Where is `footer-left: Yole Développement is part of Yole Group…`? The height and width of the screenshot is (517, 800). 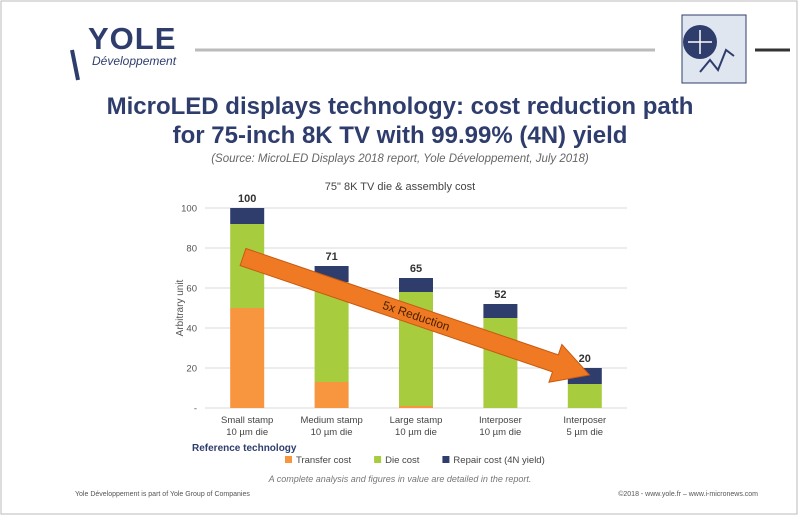
footer-left: Yole Développement is part of Yole Group… is located at coordinates (162, 494).